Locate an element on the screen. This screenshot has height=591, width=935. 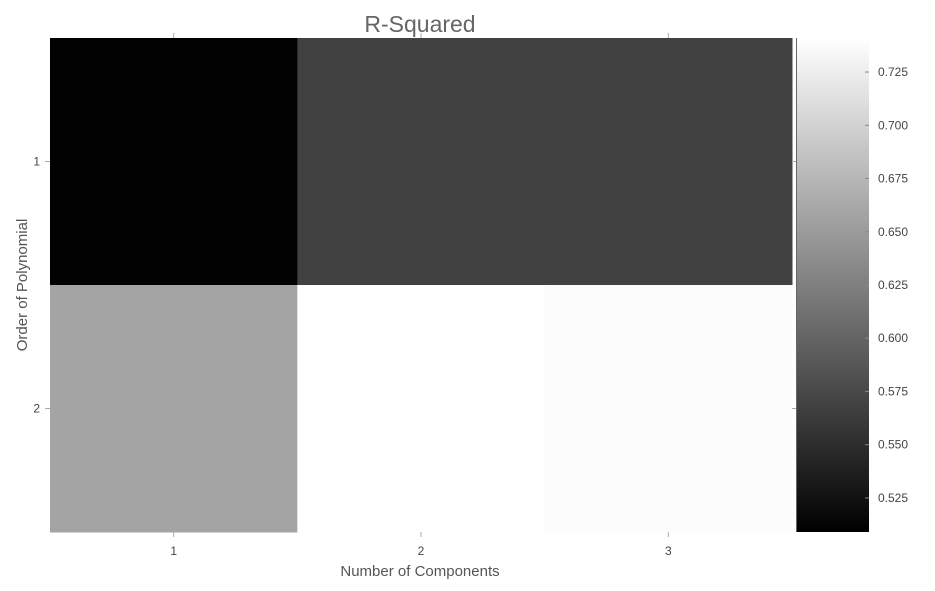
colorbar-tick-label: 0.725 is located at coordinates (893, 72).